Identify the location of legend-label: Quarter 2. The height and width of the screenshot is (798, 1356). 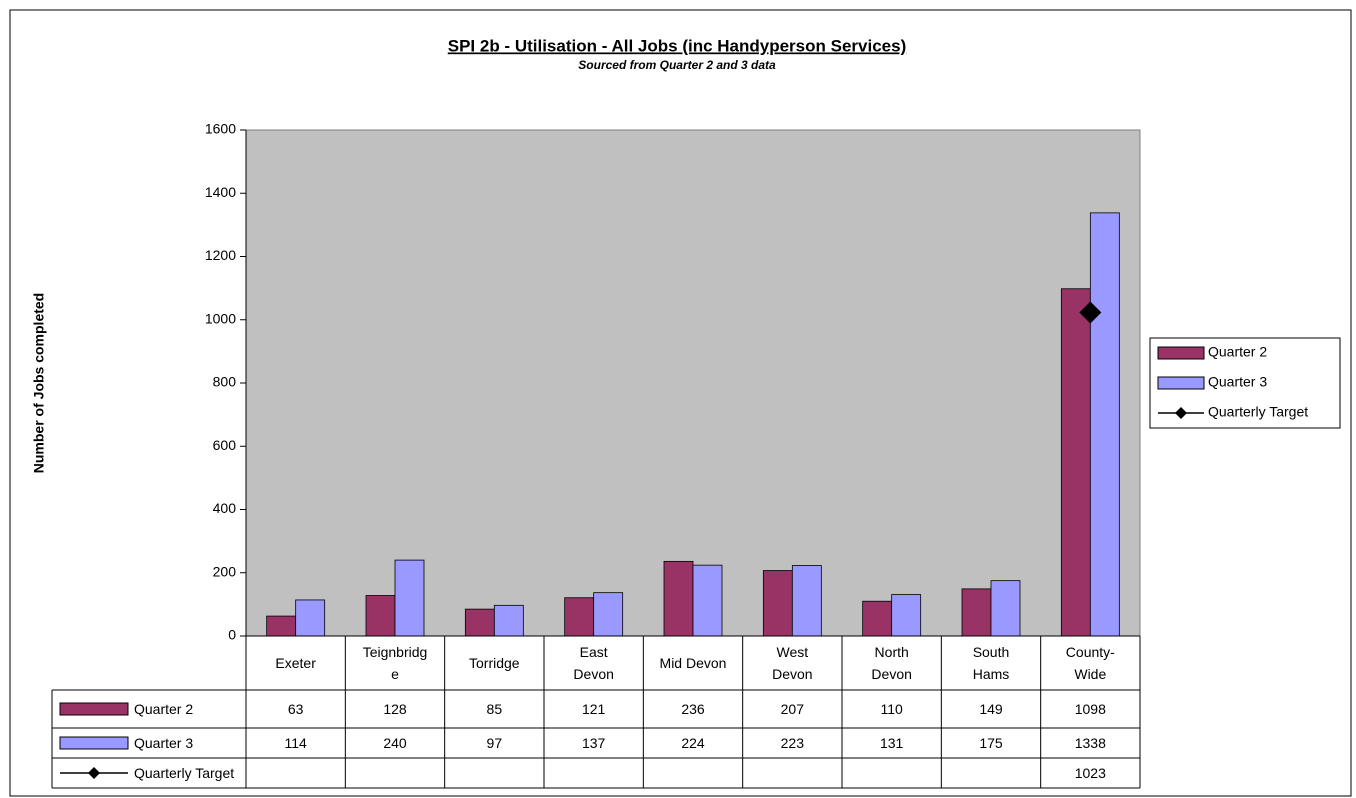
(1237, 352).